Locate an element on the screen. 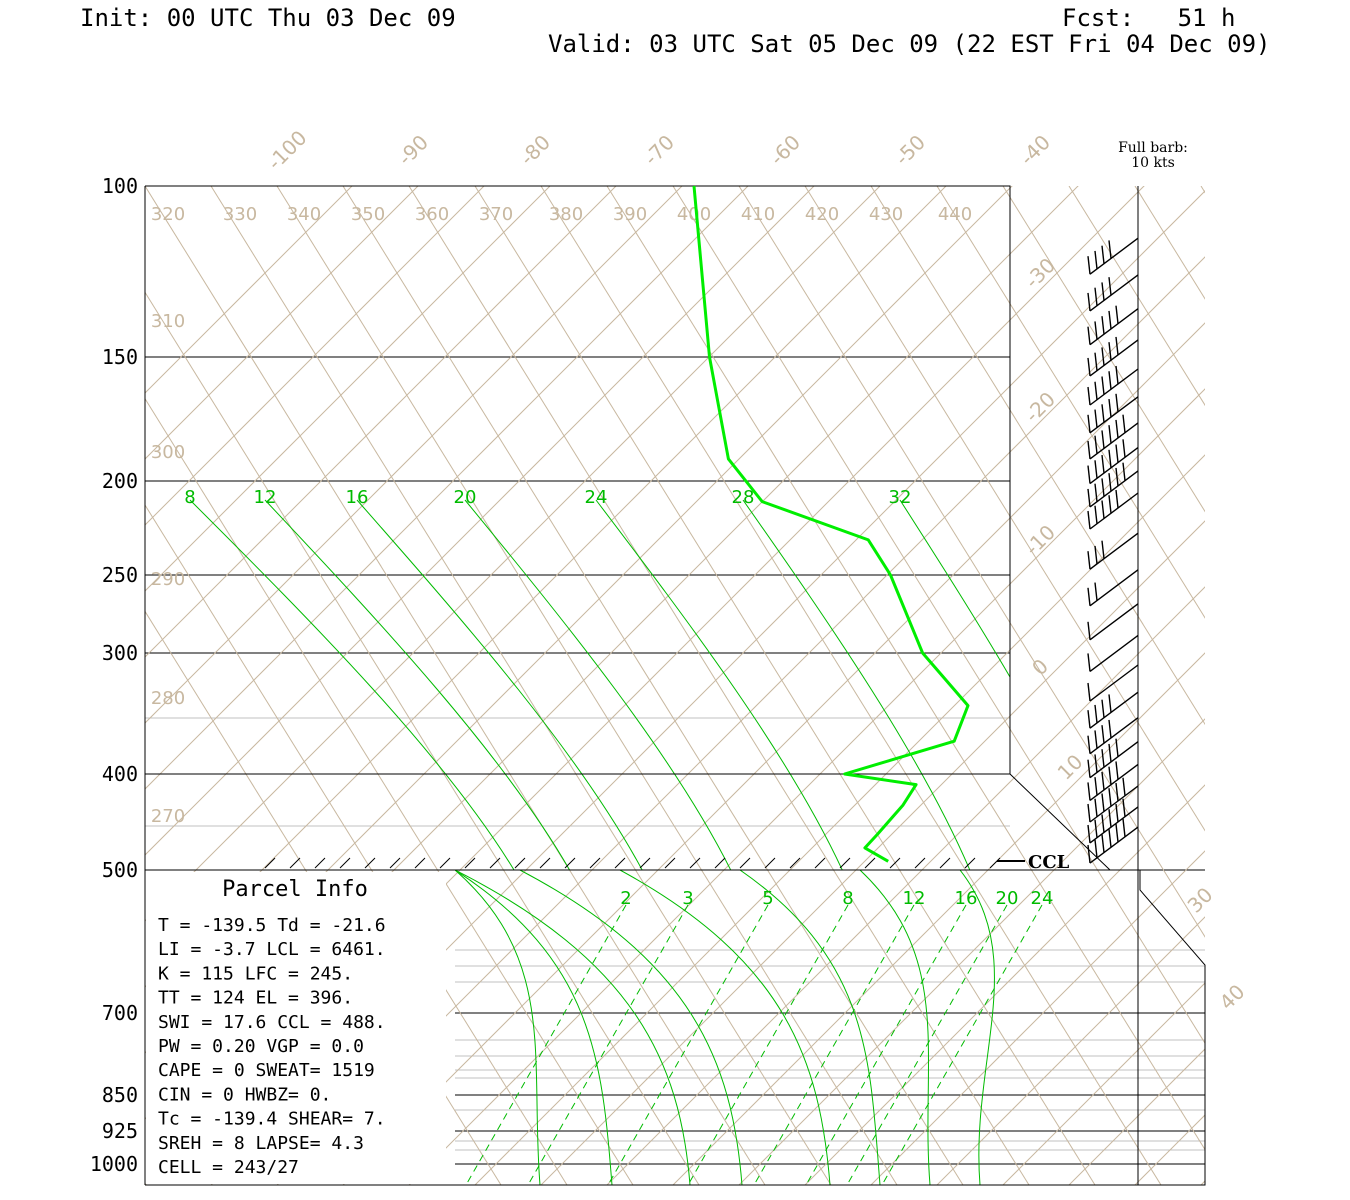 Image resolution: width=1350 pixels, height=1200 pixels. mixing-ratio-label: 3 is located at coordinates (687, 898).